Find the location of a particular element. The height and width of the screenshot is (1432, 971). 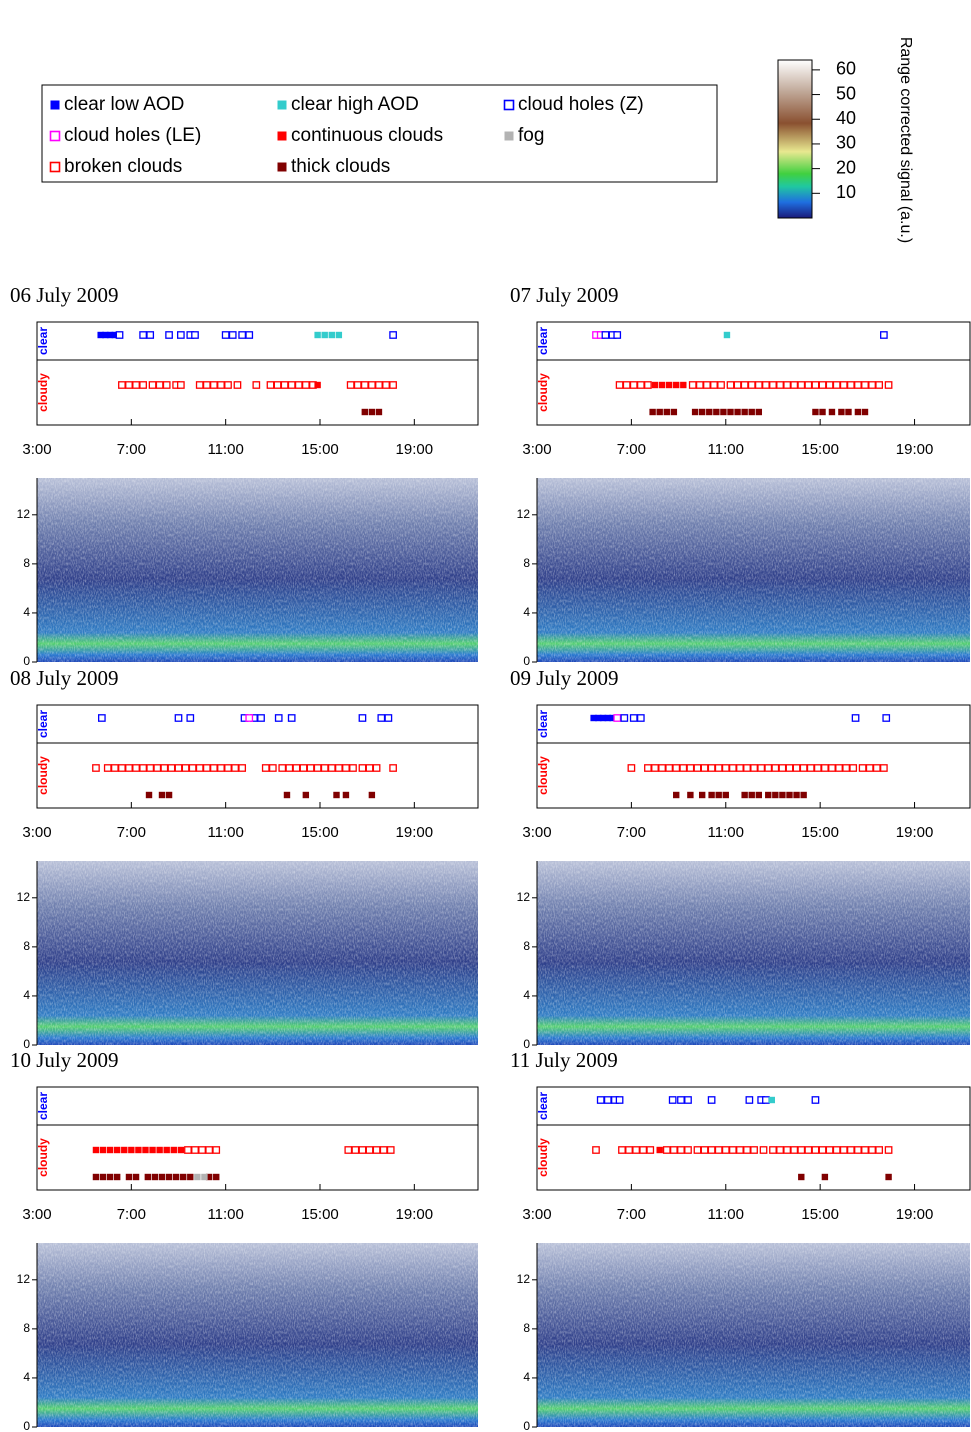

row-label: cloudy is located at coordinates (543, 1157).